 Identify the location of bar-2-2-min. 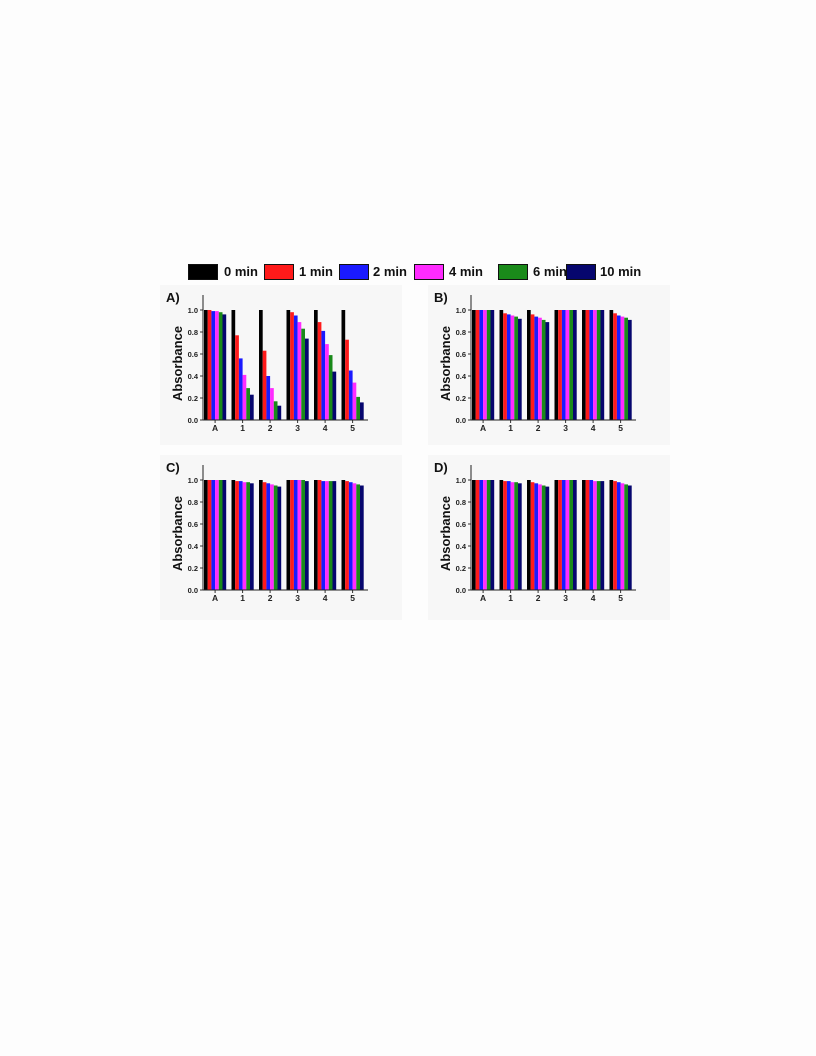
(536, 368).